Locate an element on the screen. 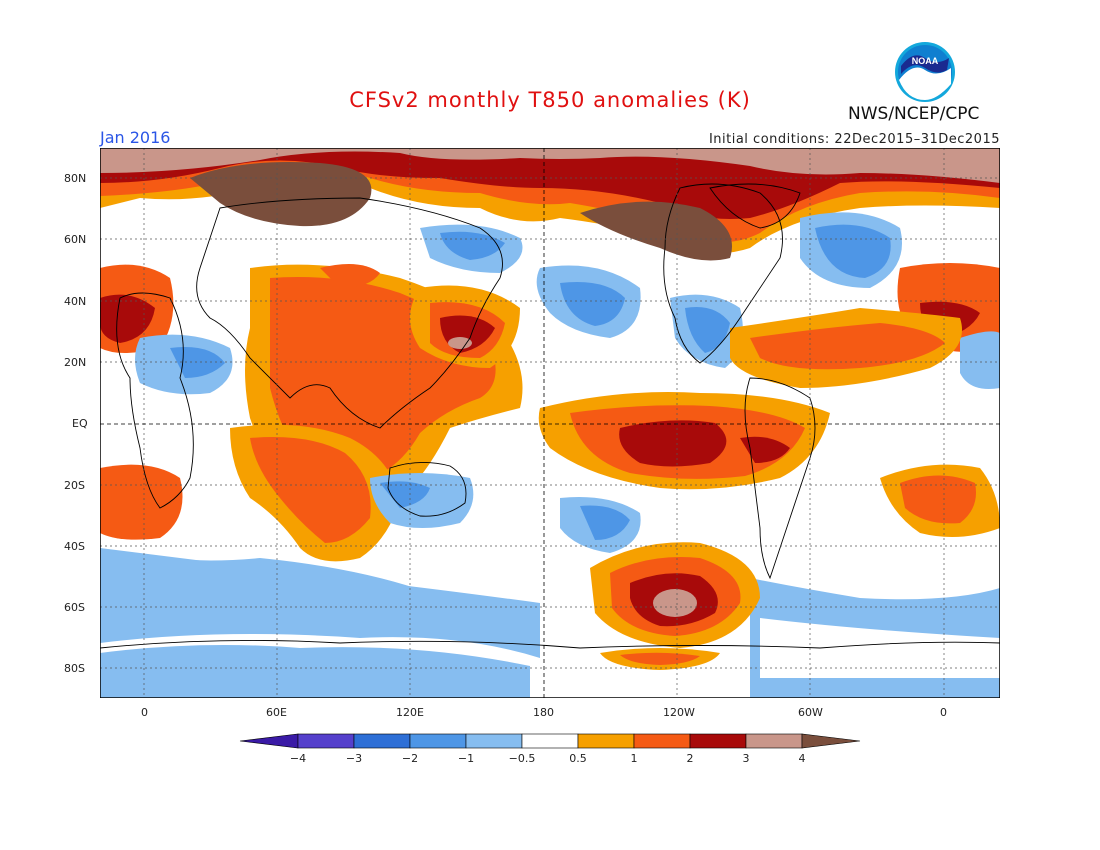  colorbar-label: 4 is located at coordinates (802, 758).